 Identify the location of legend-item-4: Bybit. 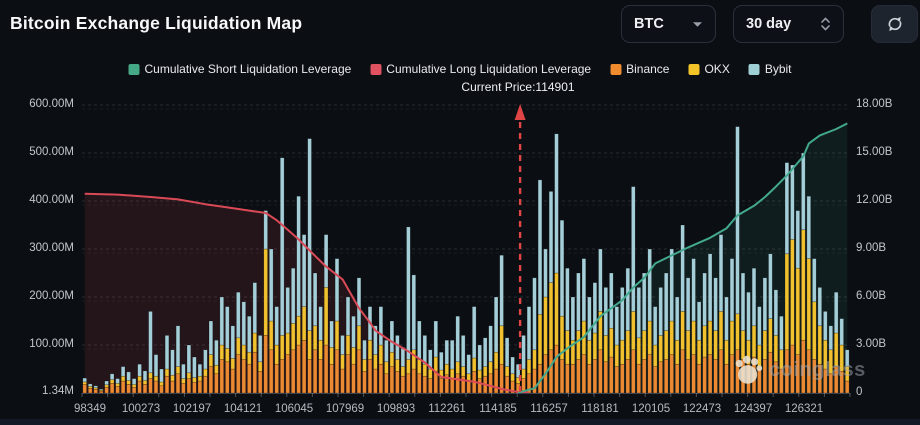
(770, 69).